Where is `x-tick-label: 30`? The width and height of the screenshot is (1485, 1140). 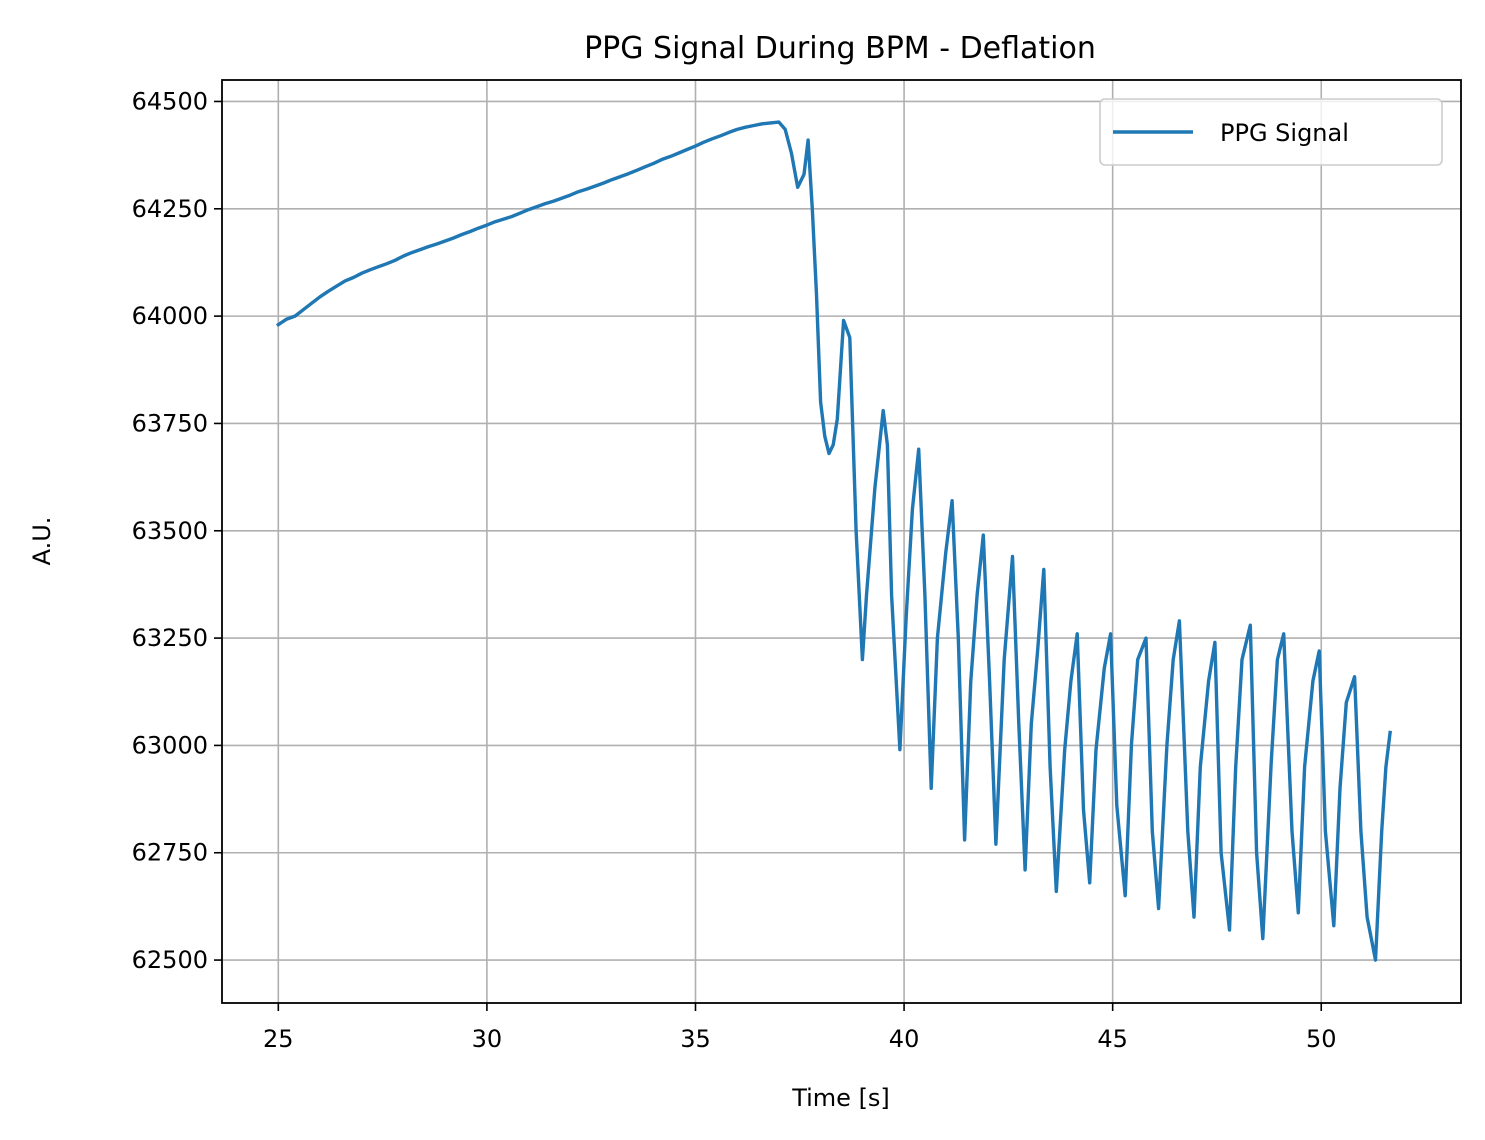
x-tick-label: 30 is located at coordinates (487, 1039).